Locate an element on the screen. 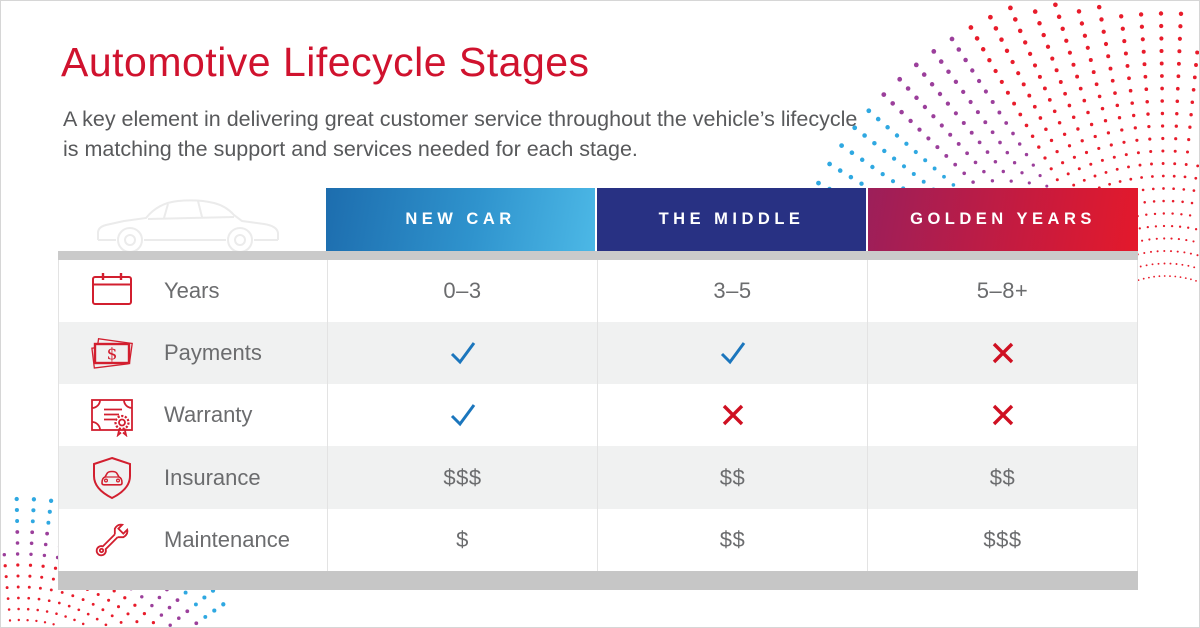 The image size is (1200, 628). column-header-the-middle: THE MIDDLE is located at coordinates (731, 219).